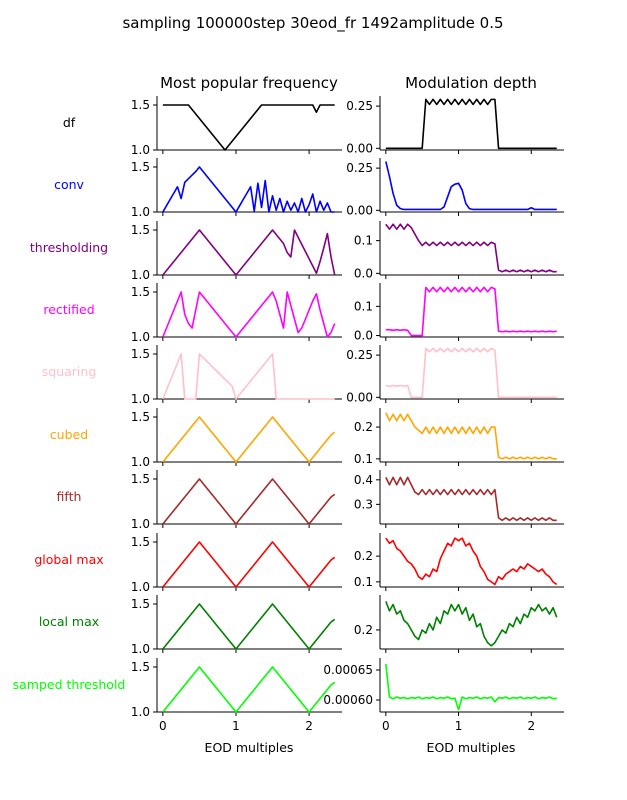 The height and width of the screenshot is (800, 627). Describe the element at coordinates (471, 83) in the screenshot. I see `column-title-modulation: Modulation depth` at that location.